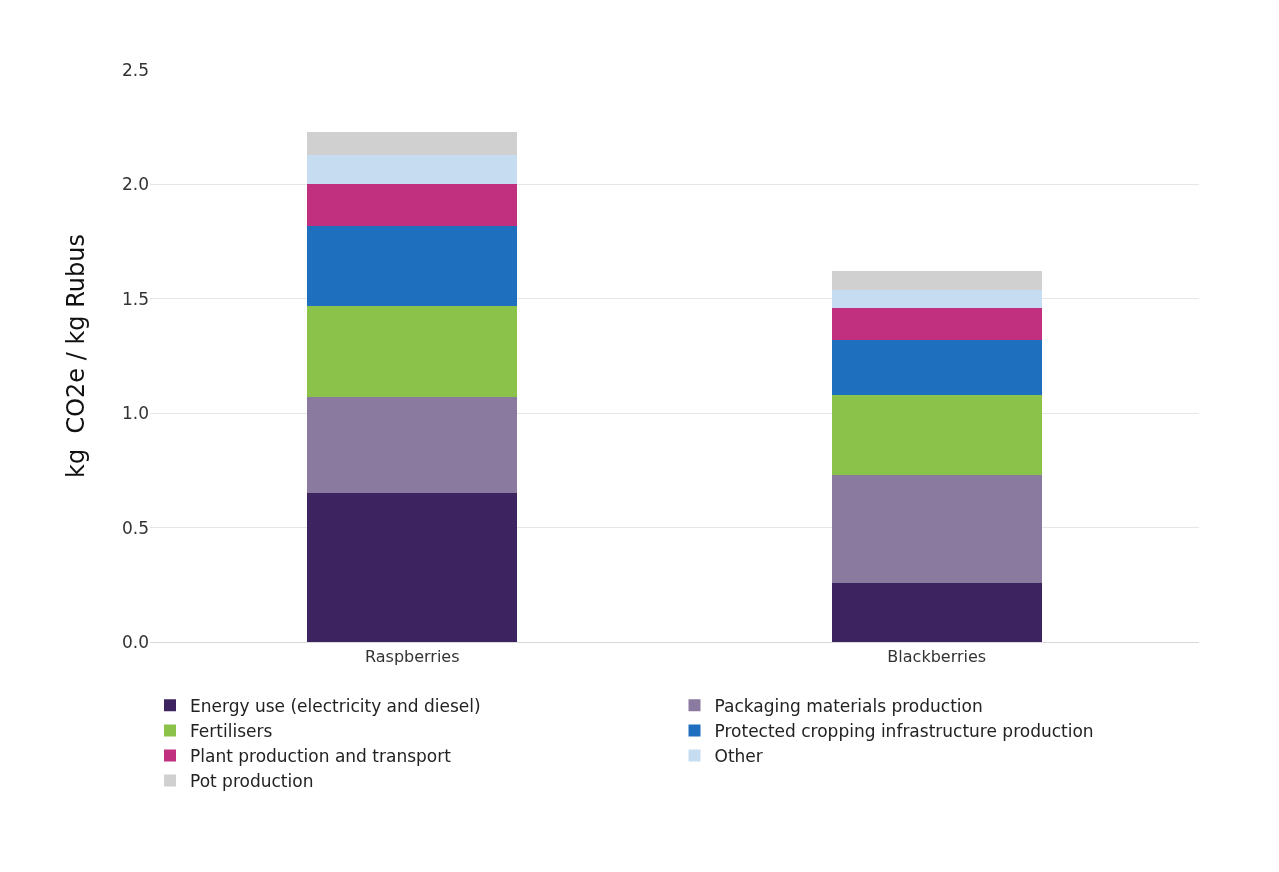 This screenshot has width=1279, height=872. I want to click on legend-label: Packaging materials production, so click(848, 705).